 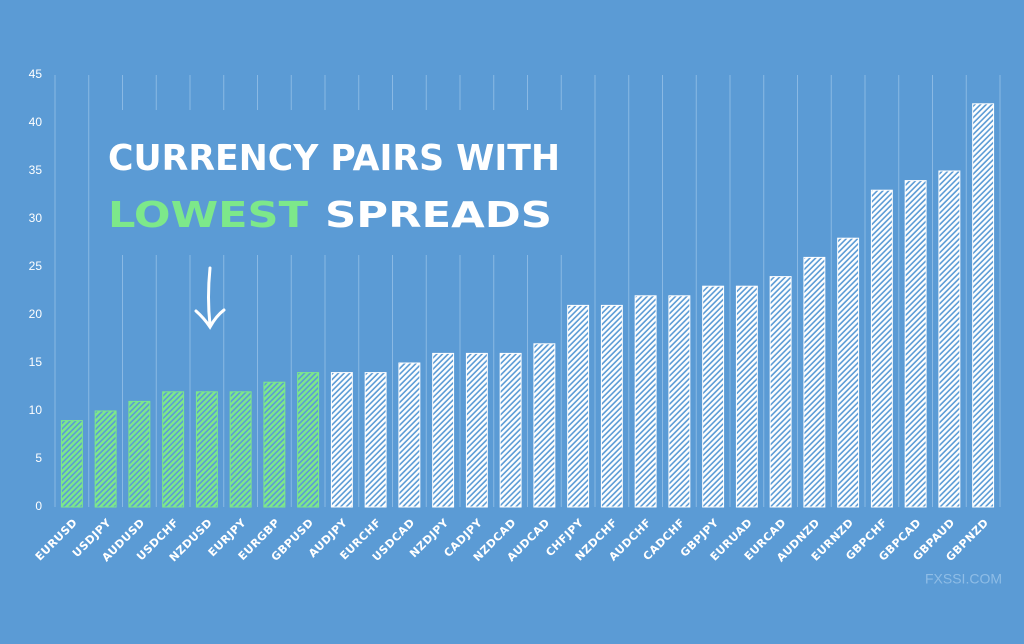 What do you see at coordinates (36, 314) in the screenshot?
I see `y-tick-label: 20` at bounding box center [36, 314].